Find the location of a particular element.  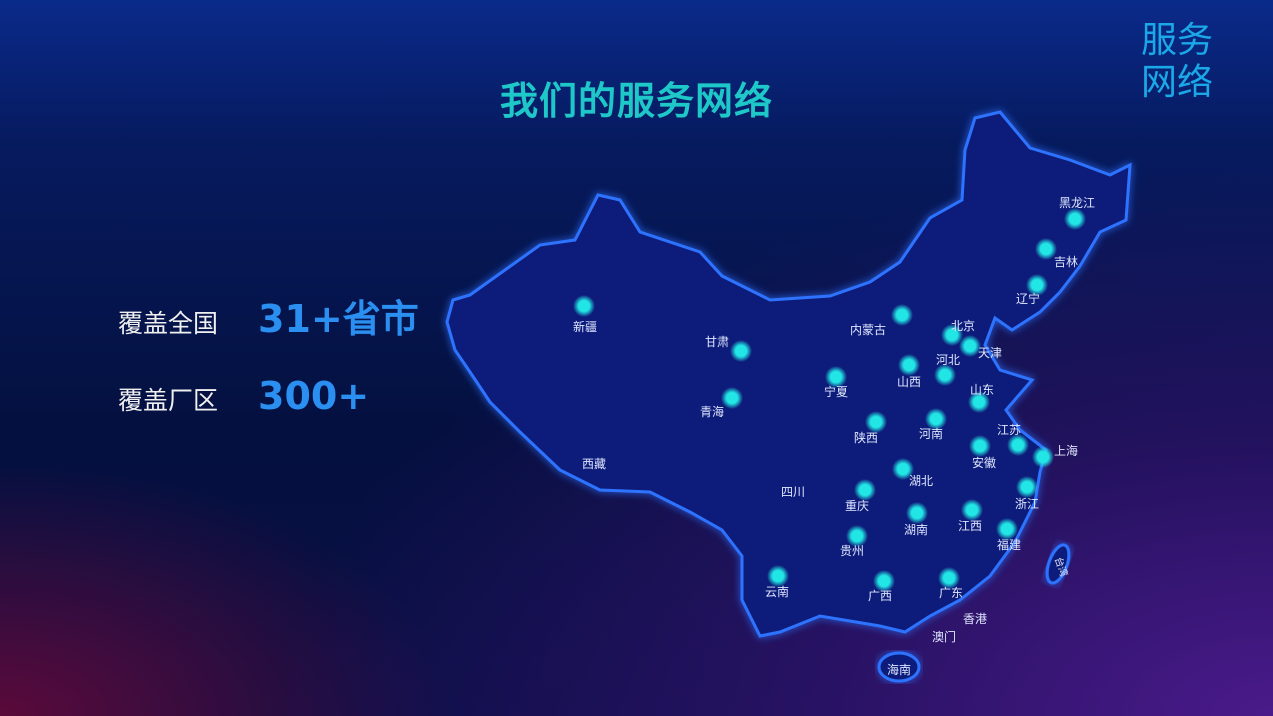

province-label: 陕西 is located at coordinates (866, 437).